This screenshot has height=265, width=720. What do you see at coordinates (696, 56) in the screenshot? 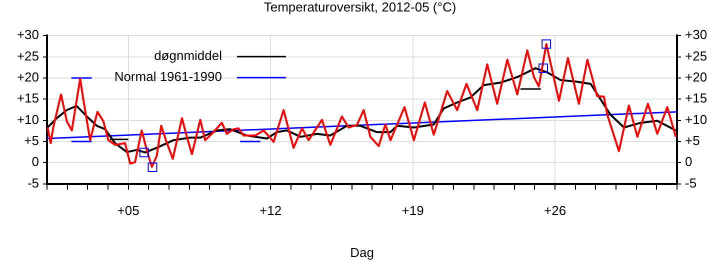
I see `y2-tick-label: +25` at bounding box center [696, 56].